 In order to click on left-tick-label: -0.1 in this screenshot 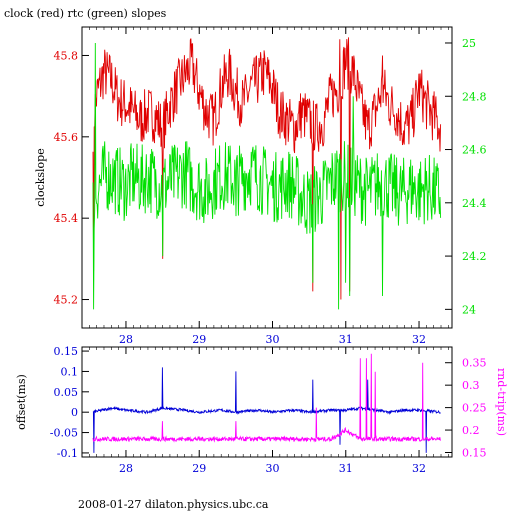, I will do `click(67, 453)`.